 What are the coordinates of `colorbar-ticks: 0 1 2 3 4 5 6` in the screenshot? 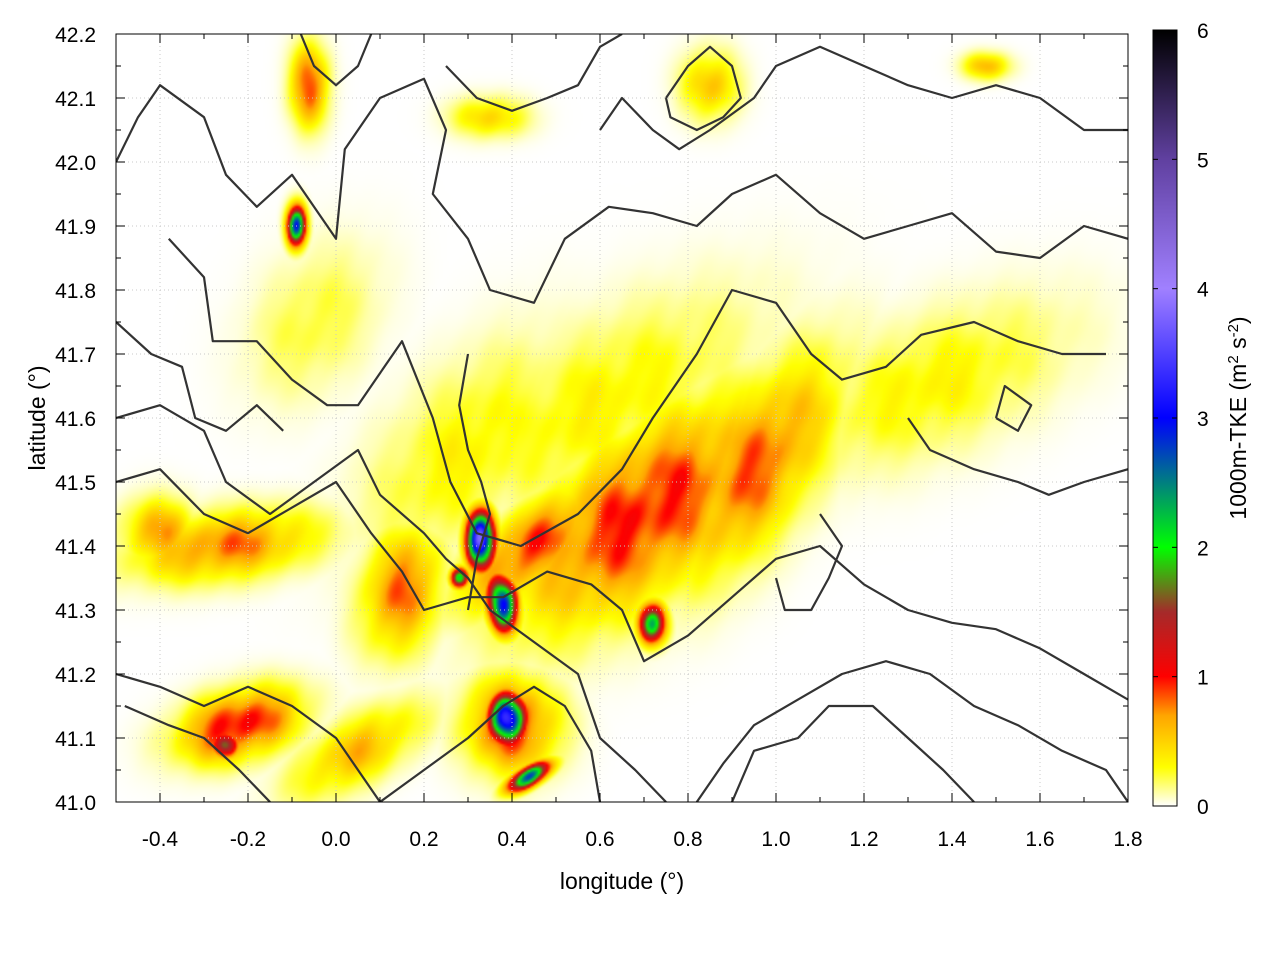 It's located at (1181, 419).